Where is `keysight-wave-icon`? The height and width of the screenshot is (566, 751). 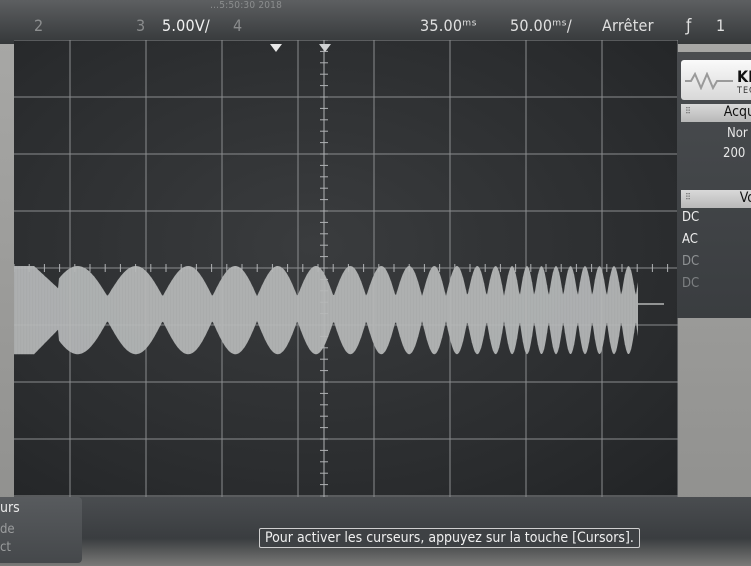 keysight-wave-icon is located at coordinates (709, 81).